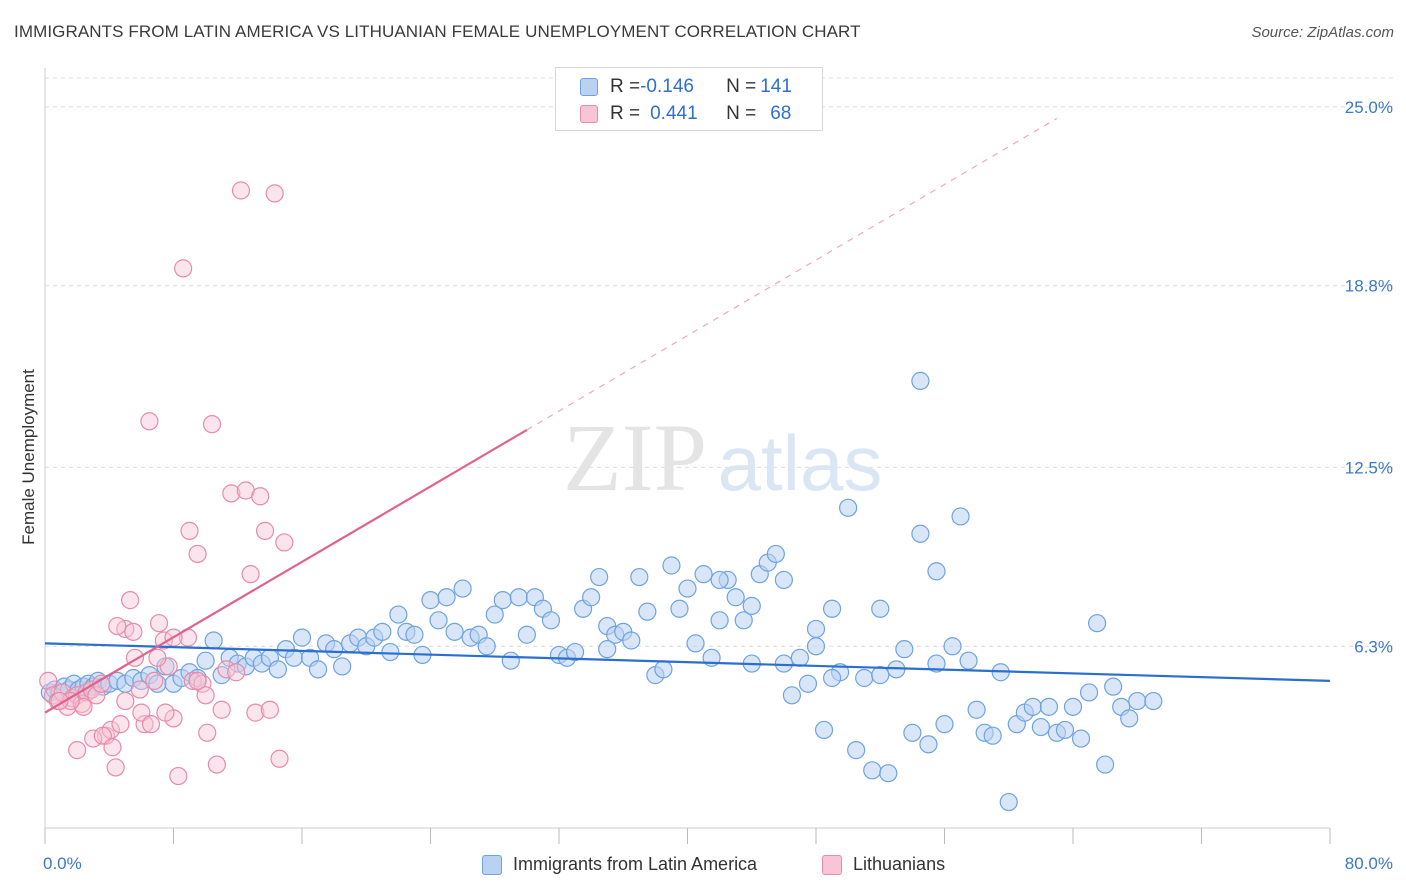 Image resolution: width=1406 pixels, height=892 pixels. What do you see at coordinates (800, 463) in the screenshot?
I see `watermark-atlas: atlas` at bounding box center [800, 463].